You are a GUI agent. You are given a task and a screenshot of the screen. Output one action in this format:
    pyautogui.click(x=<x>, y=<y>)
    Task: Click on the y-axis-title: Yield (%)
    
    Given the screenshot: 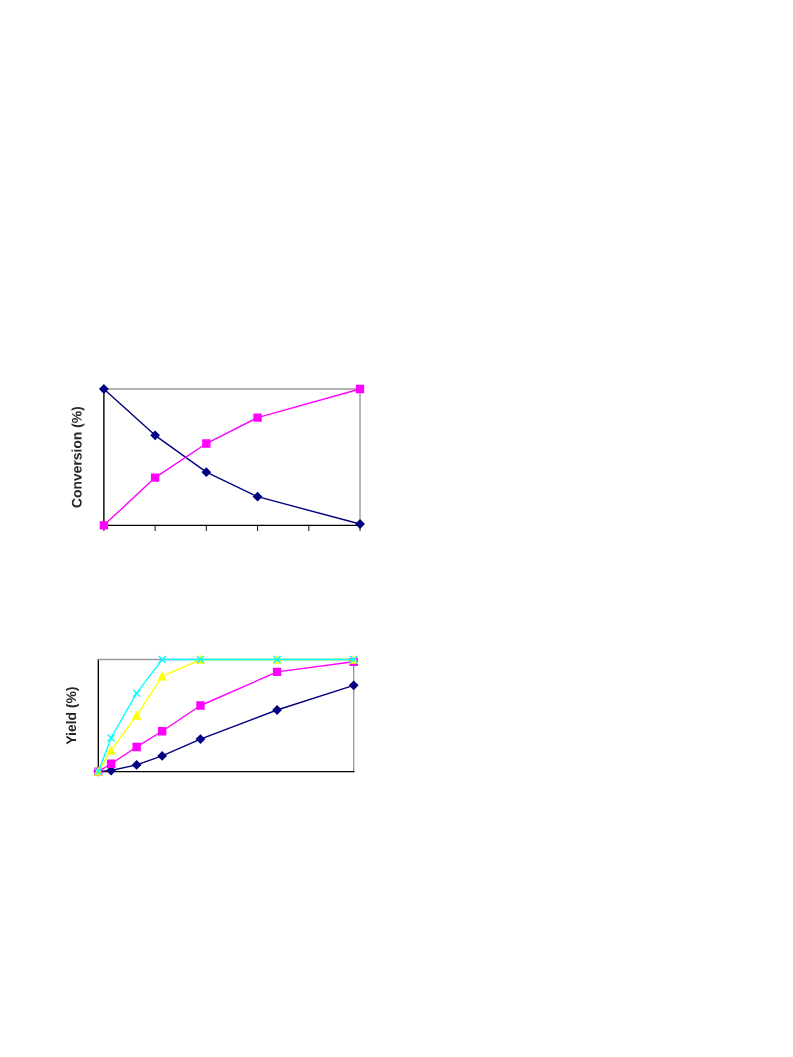 What is the action you would take?
    pyautogui.click(x=72, y=716)
    